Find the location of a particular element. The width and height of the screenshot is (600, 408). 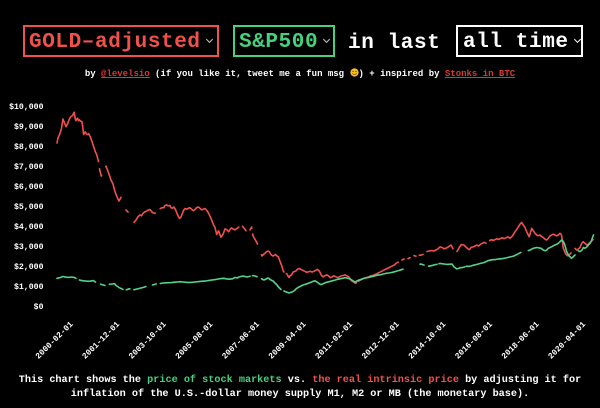

svg-text: 2020-04-01 is located at coordinates (567, 340).